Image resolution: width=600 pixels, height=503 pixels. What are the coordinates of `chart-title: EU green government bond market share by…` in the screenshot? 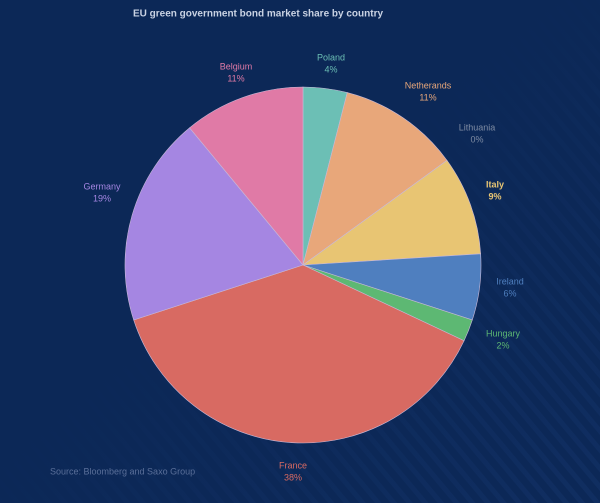 It's located at (258, 14).